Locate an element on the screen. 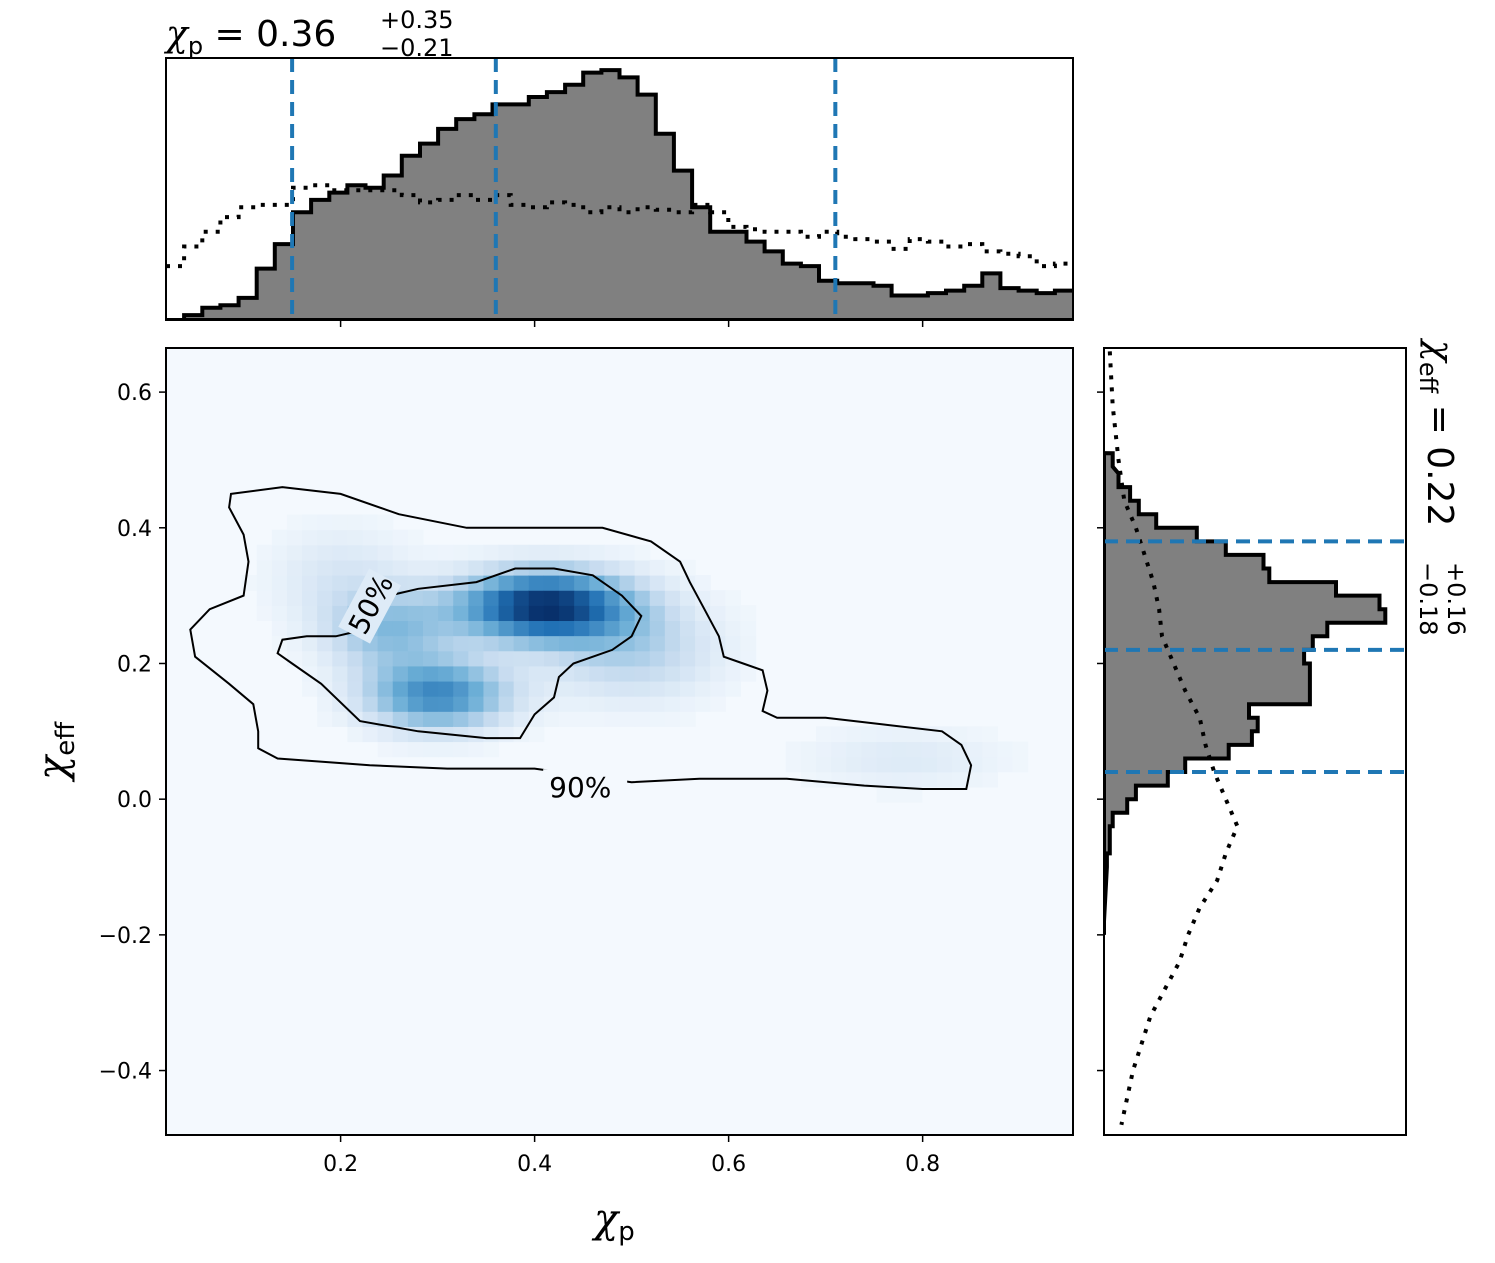 Image resolution: width=1495 pixels, height=1263 pixels. right-posterior-histogram is located at coordinates (1246, 693).